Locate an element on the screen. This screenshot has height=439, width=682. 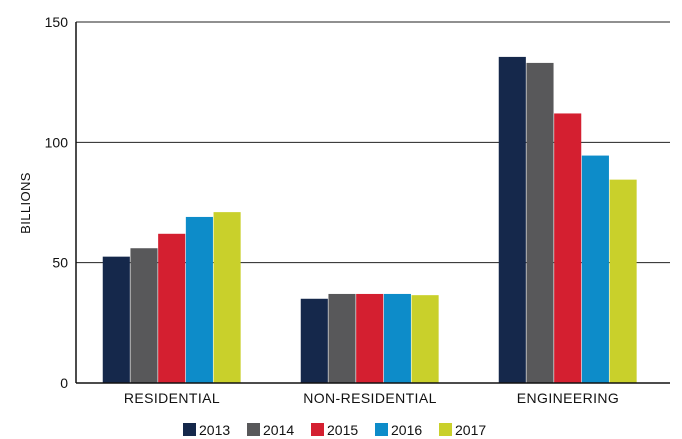
bar-2014-residential is located at coordinates (144, 315).